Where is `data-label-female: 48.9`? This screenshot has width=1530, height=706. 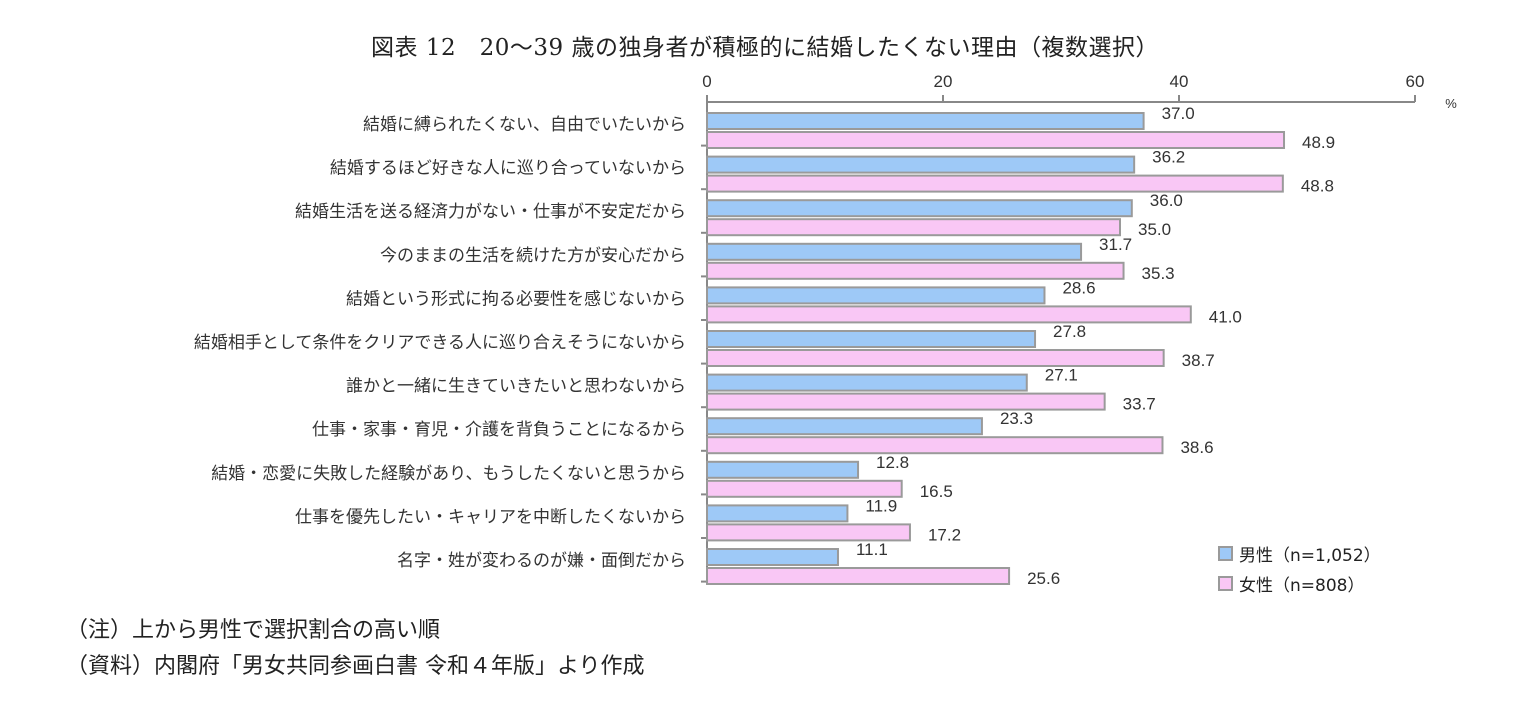 data-label-female: 48.9 is located at coordinates (1318, 142).